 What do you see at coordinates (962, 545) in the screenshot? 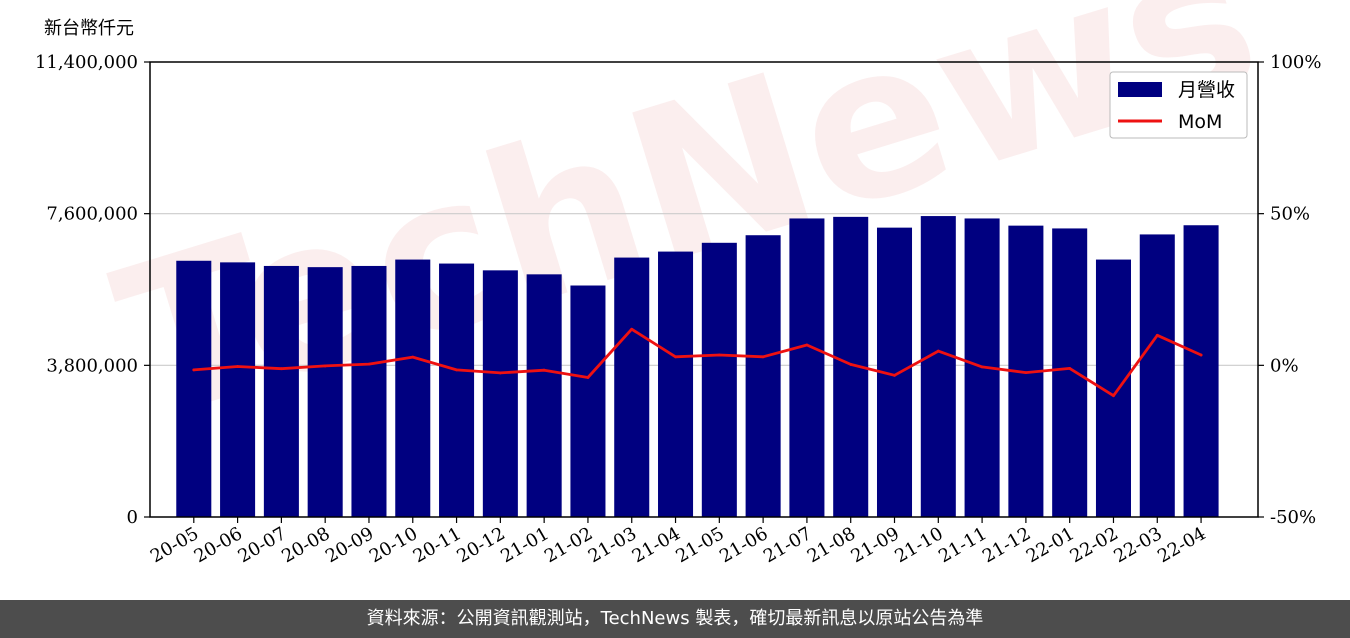
I see `x-tick-label: 21-11` at bounding box center [962, 545].